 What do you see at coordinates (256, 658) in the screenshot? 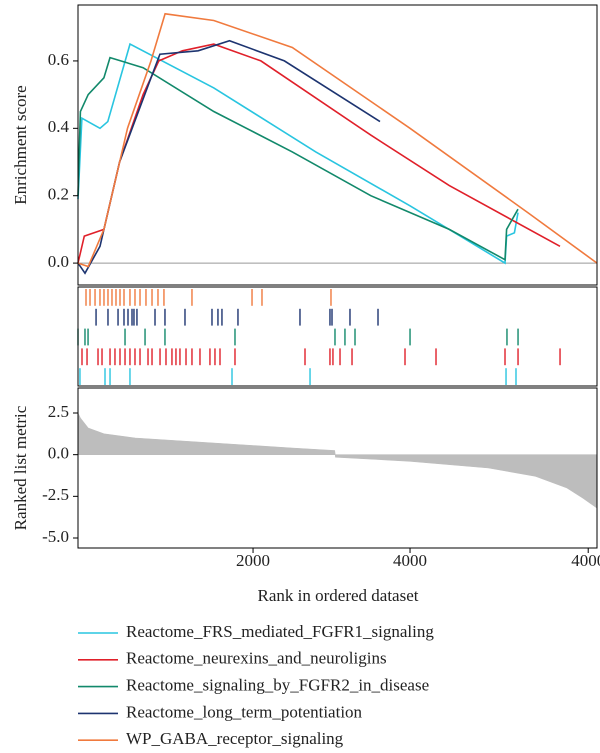
I see `legend-label: Reactome_neurexins_and_neuroligins` at bounding box center [256, 658].